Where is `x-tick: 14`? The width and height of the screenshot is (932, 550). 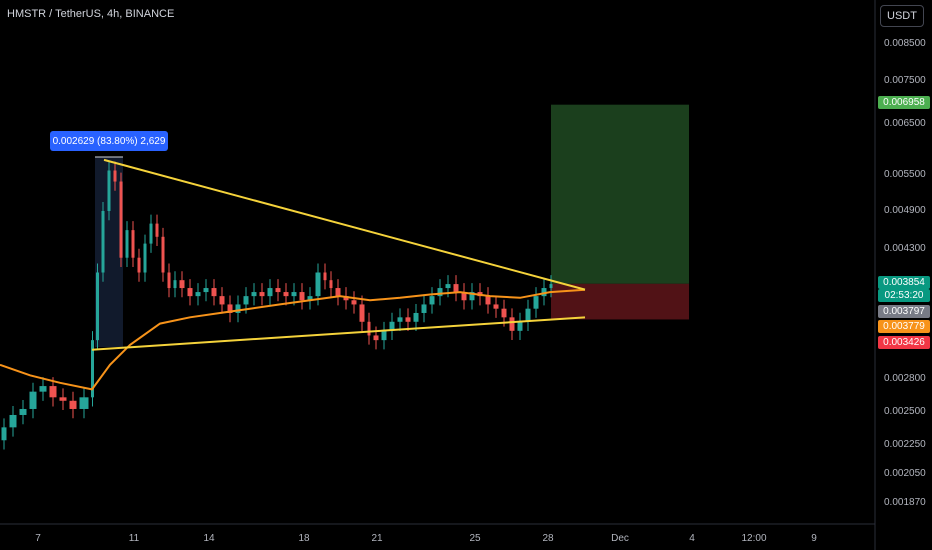
x-tick: 14 is located at coordinates (209, 538).